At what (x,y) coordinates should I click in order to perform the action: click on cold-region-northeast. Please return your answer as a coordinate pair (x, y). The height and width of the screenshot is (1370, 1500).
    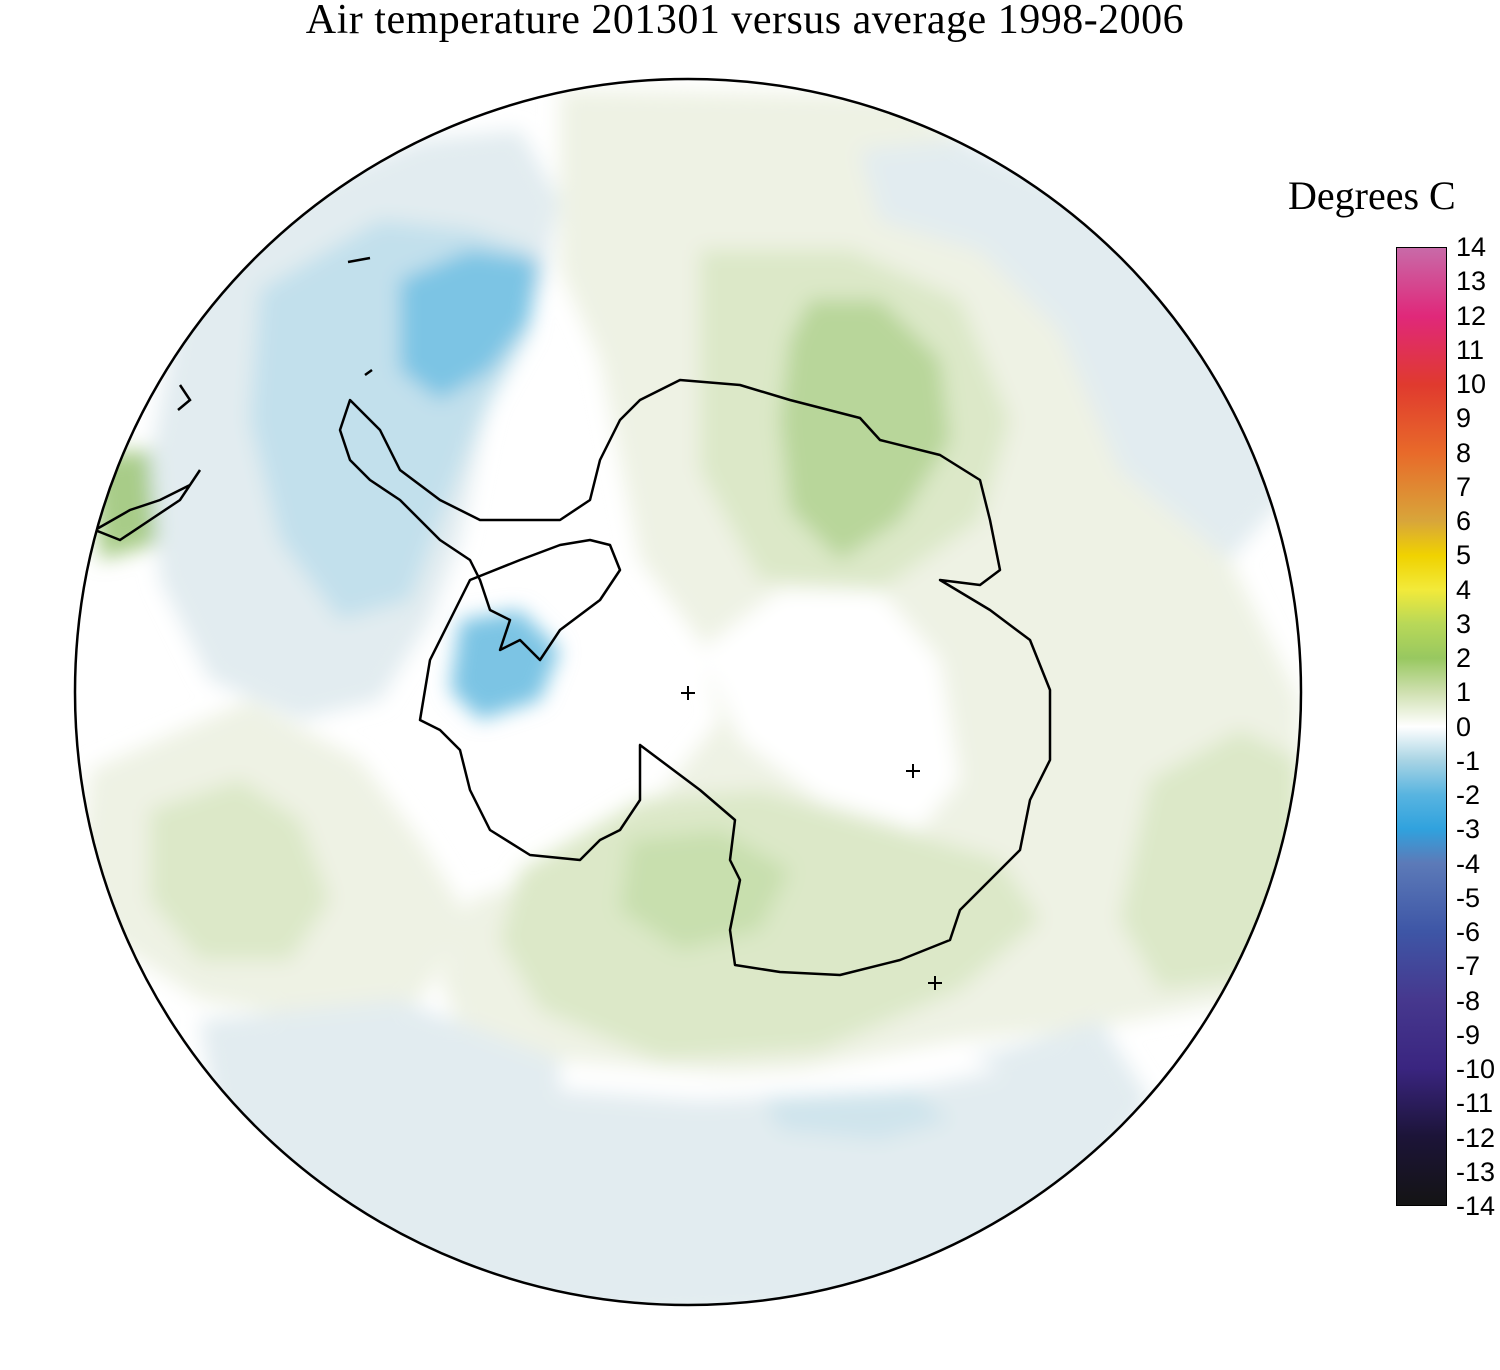
    Looking at the image, I should click on (1080, 350).